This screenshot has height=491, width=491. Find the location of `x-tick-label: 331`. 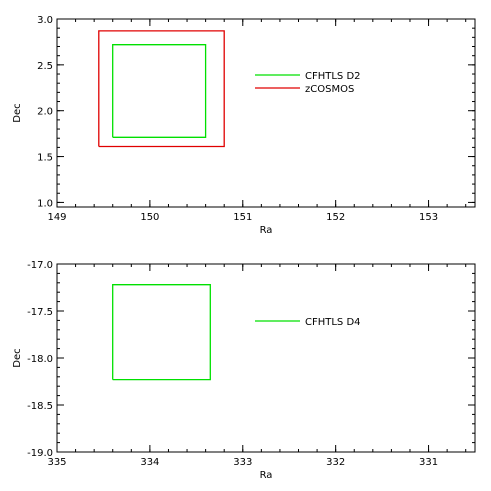

x-tick-label: 331 is located at coordinates (428, 462).